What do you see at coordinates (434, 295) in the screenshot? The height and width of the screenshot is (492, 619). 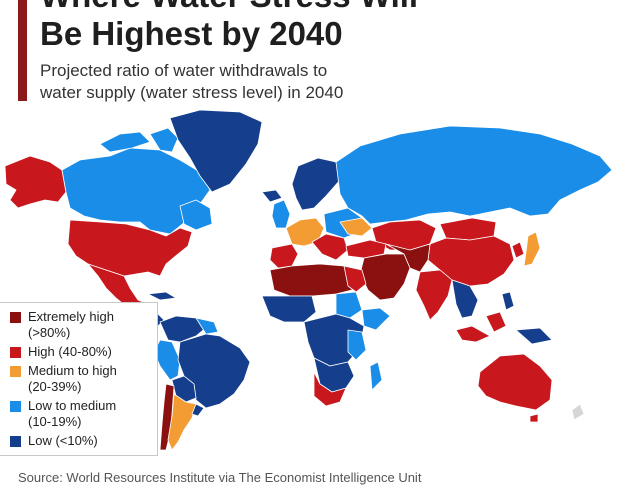 I see `region-india` at bounding box center [434, 295].